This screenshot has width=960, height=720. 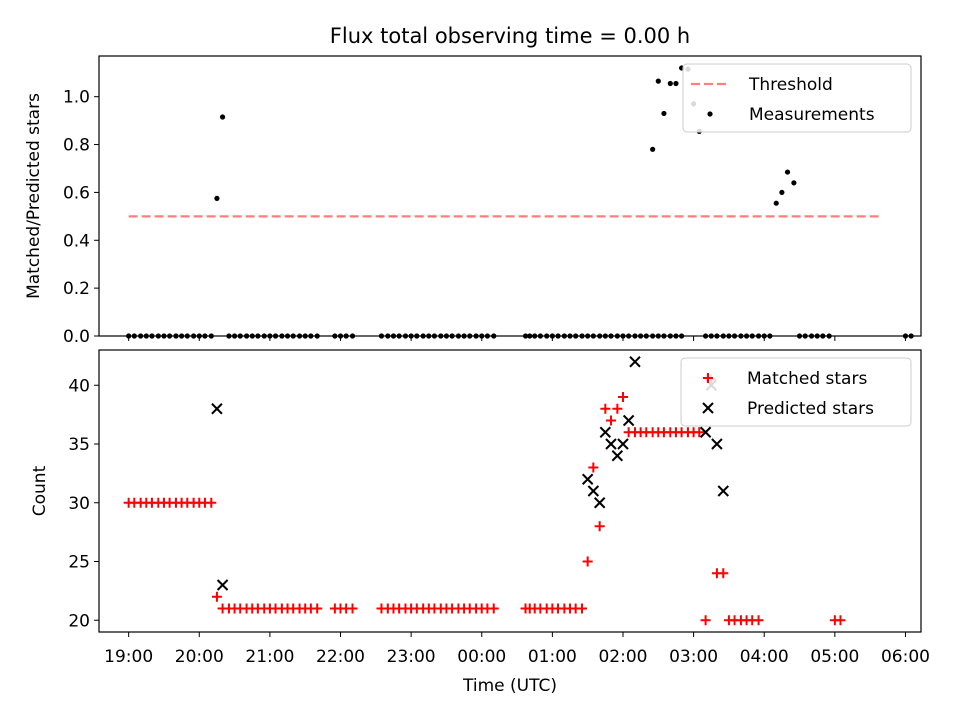 What do you see at coordinates (76, 193) in the screenshot?
I see `y-tick-label: 0.6` at bounding box center [76, 193].